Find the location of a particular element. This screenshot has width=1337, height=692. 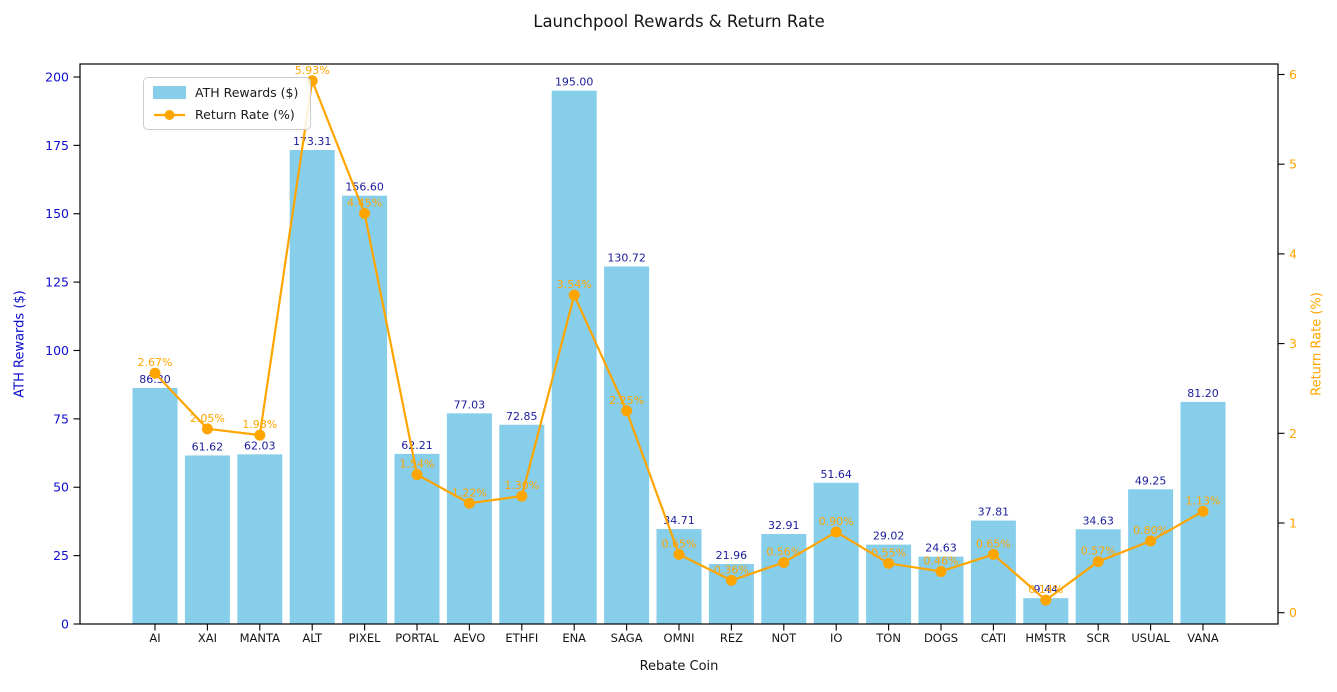

return-rate-label-TON: 0.55% is located at coordinates (888, 552).